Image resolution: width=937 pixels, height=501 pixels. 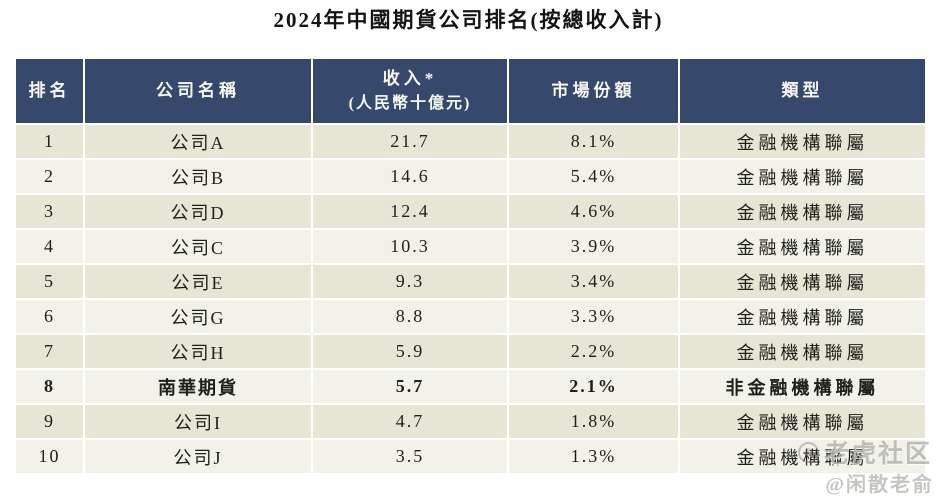 I want to click on revenue-cell: 5.7, so click(x=410, y=386).